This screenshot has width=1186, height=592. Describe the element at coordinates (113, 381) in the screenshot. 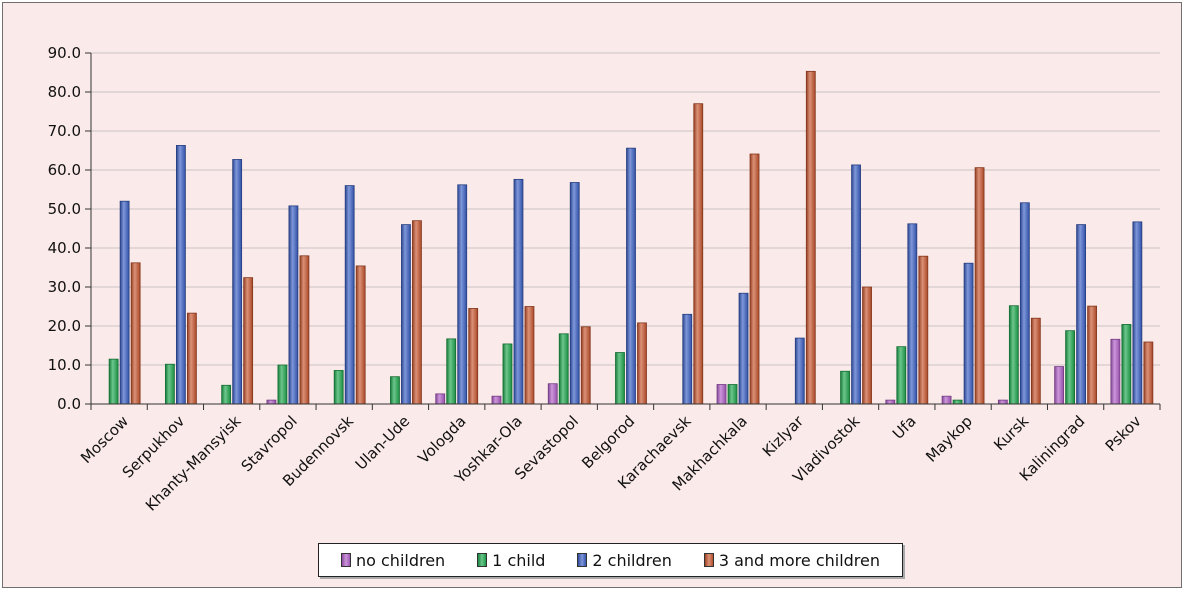

I see `bar-1-child-Moscow` at that location.